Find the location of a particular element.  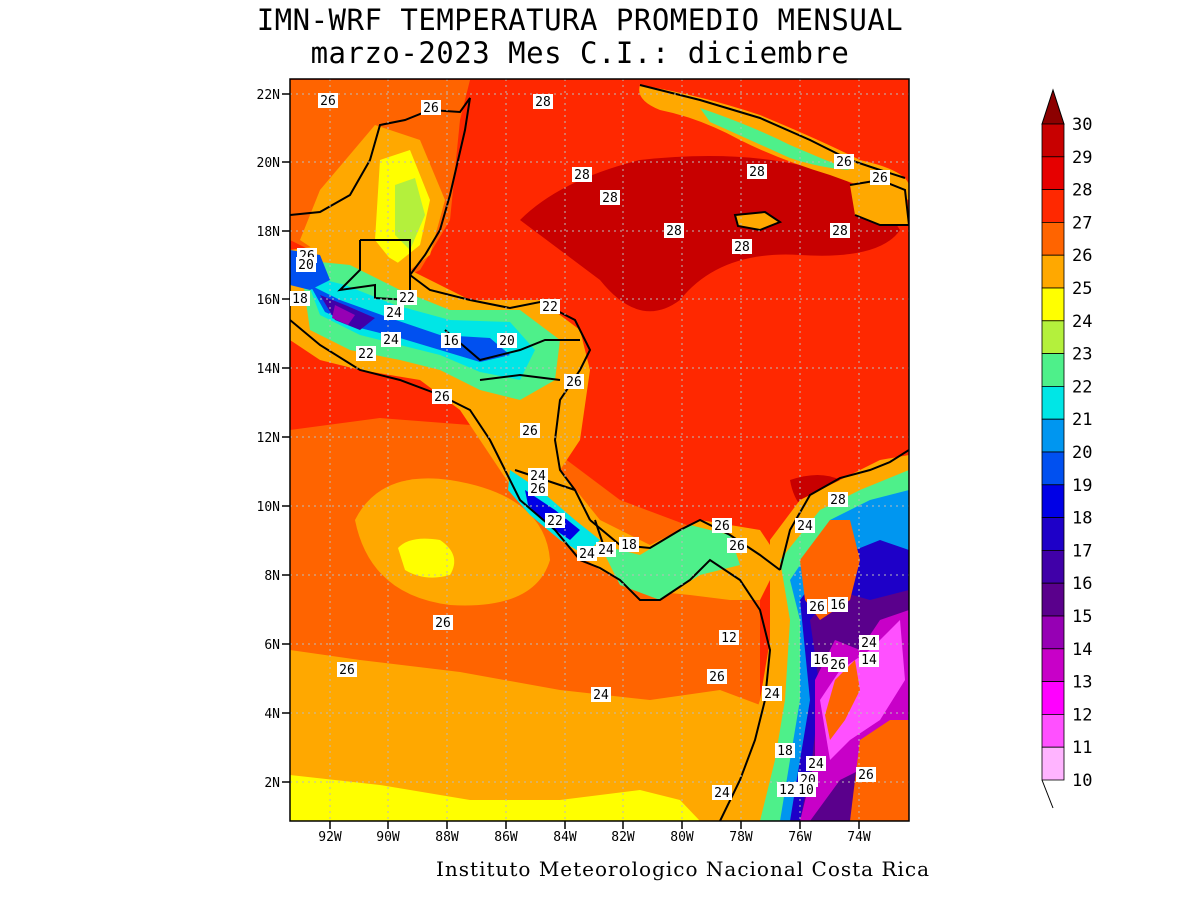

pacific-25-zone is located at coordinates (525, 735).